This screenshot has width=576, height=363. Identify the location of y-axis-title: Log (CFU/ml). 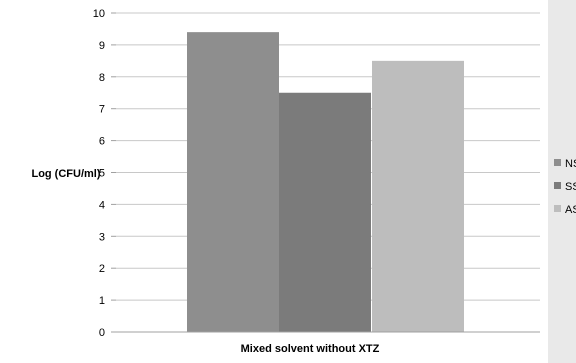
(65, 174).